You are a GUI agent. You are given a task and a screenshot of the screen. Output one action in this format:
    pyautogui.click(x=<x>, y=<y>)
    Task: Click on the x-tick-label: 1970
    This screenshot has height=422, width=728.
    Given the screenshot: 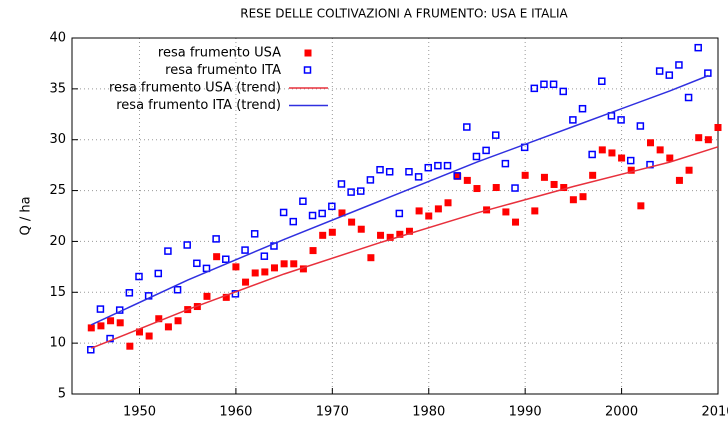 What is the action you would take?
    pyautogui.click(x=332, y=412)
    